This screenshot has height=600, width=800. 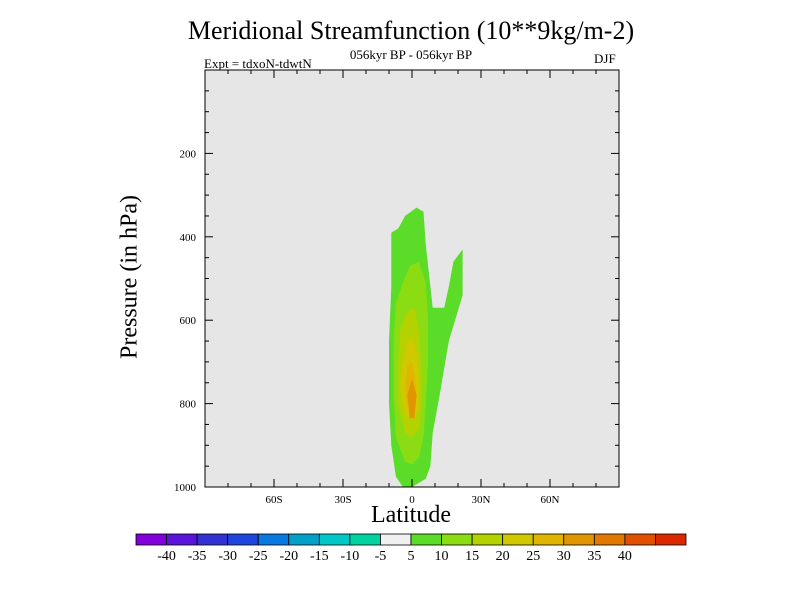 What do you see at coordinates (472, 556) in the screenshot?
I see `colorbar-label: 15` at bounding box center [472, 556].